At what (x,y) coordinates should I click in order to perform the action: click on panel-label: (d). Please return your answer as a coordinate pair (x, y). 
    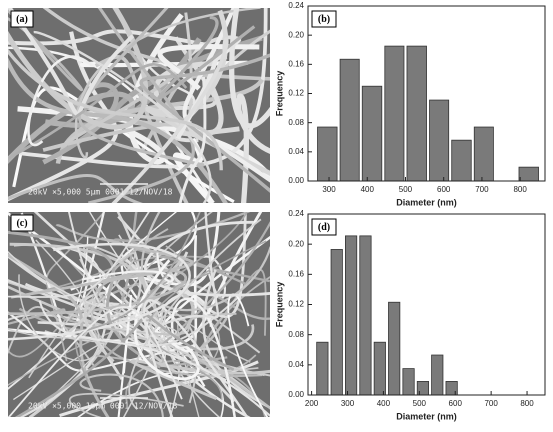
    Looking at the image, I should click on (324, 227).